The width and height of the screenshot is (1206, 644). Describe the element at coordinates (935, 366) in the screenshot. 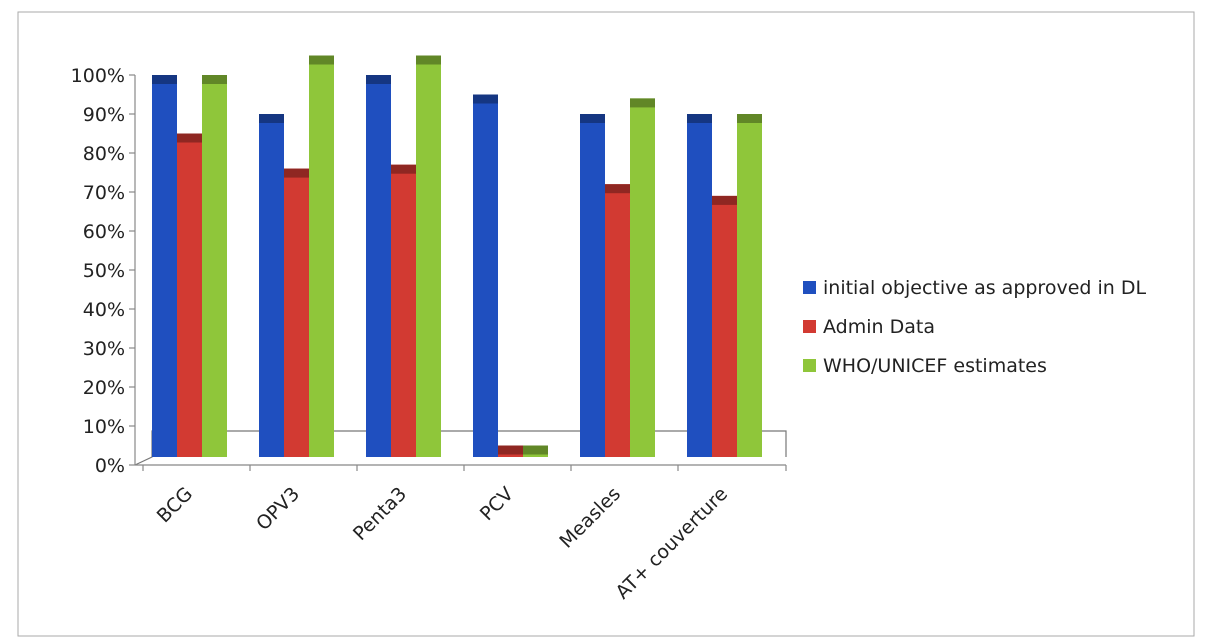

I see `legend-label-2: WHO/UNICEF estimates` at that location.